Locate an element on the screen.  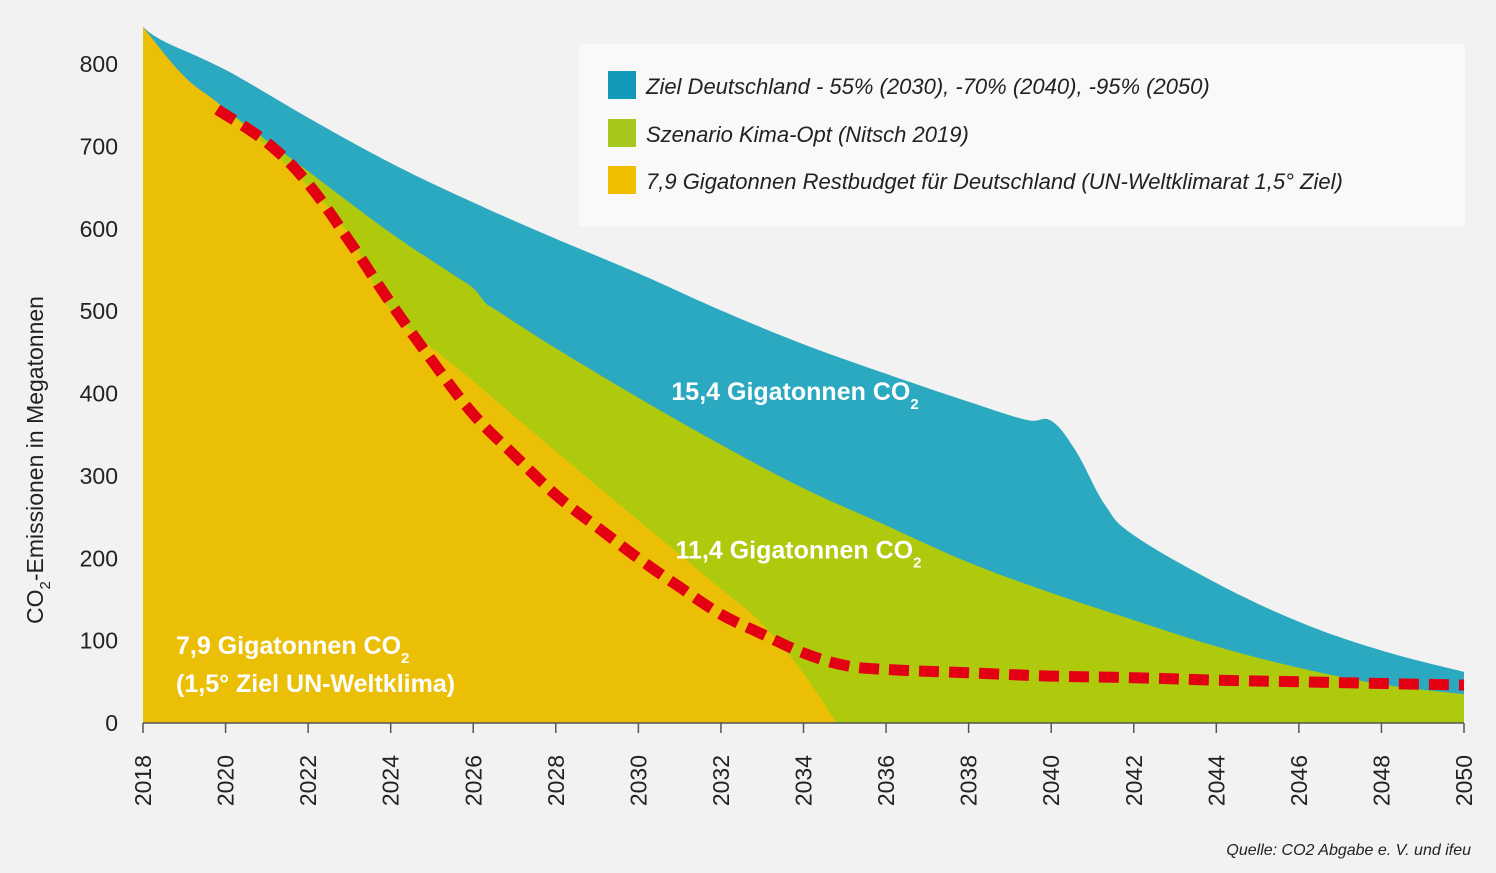
x-tick-label: 2042 is located at coordinates (1134, 780).